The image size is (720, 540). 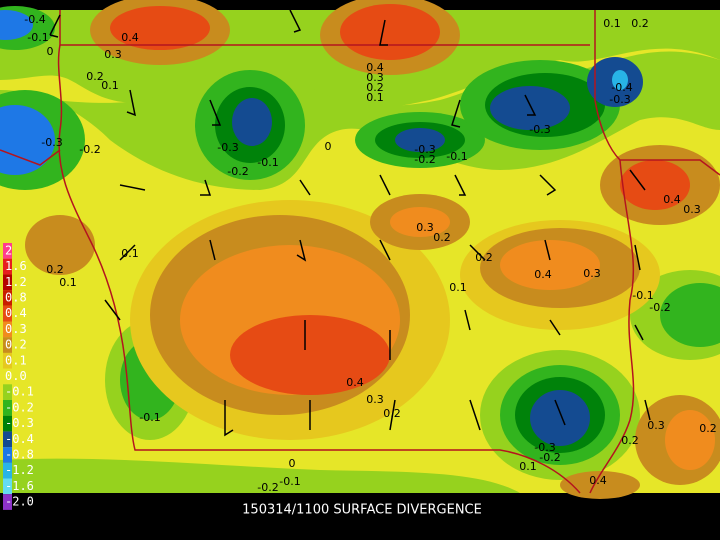 What do you see at coordinates (16, 282) in the screenshot?
I see `legend-label: 1.2` at bounding box center [16, 282].